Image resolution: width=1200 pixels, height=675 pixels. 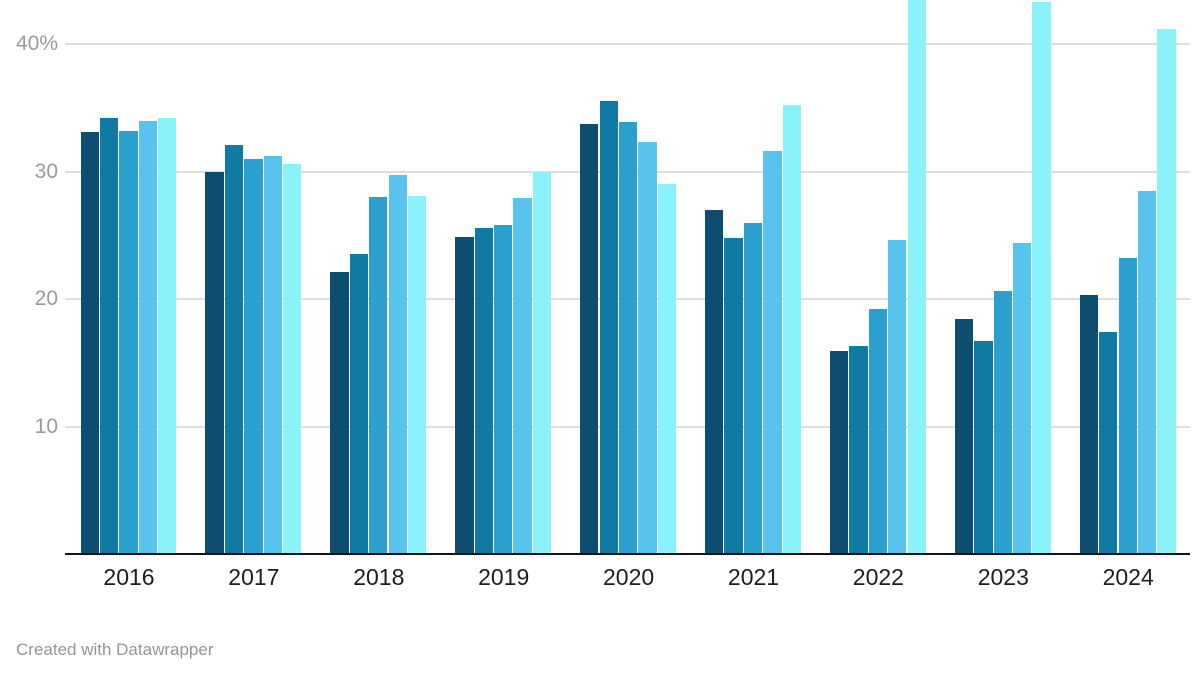 I want to click on bar-2020-shade-4-light-blue, so click(x=647, y=348).